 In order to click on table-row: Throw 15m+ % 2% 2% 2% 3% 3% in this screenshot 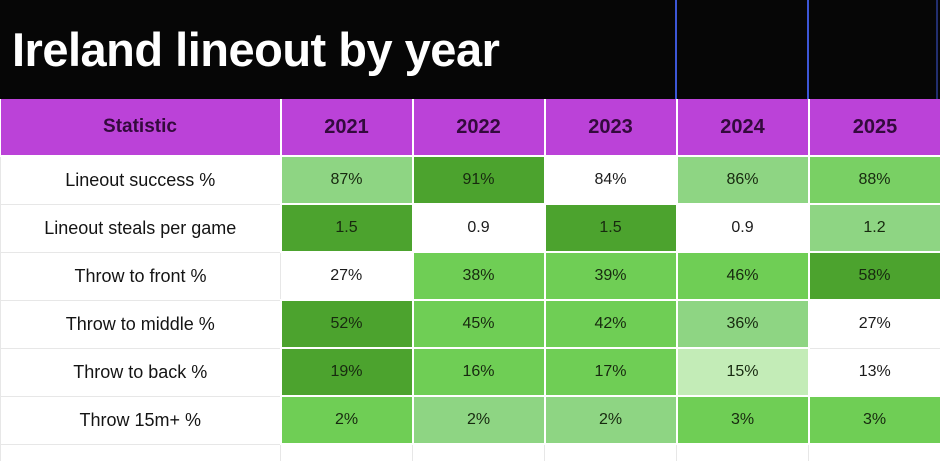, I will do `click(470, 420)`.